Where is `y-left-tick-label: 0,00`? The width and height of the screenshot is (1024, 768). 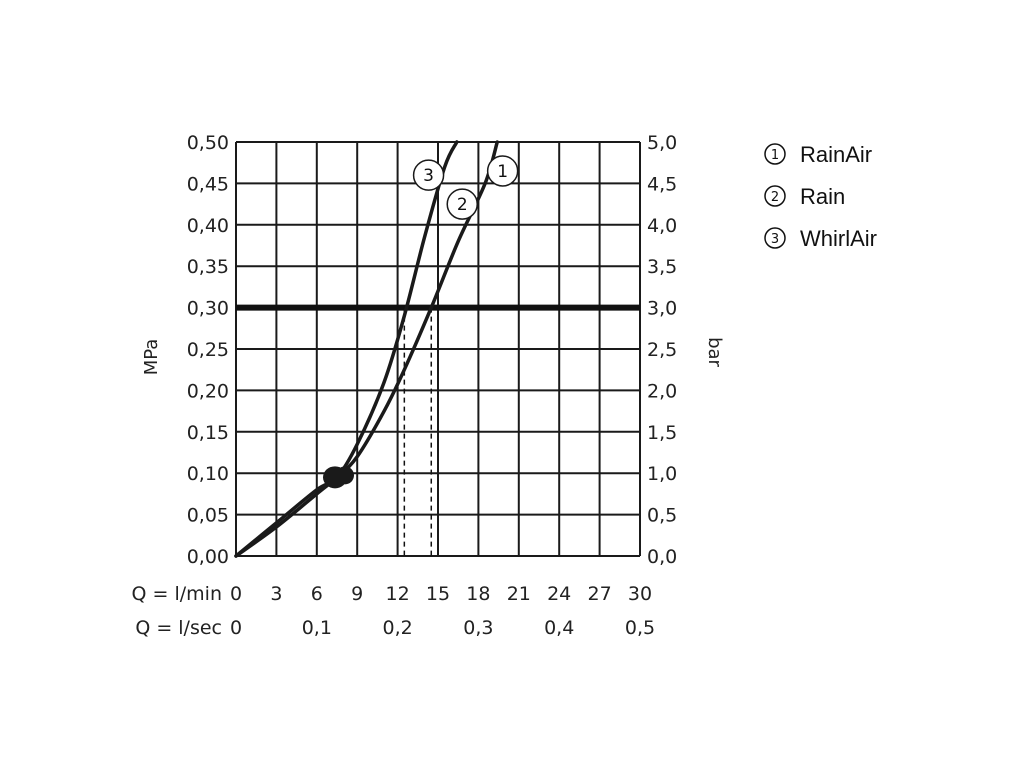 y-left-tick-label: 0,00 is located at coordinates (208, 557).